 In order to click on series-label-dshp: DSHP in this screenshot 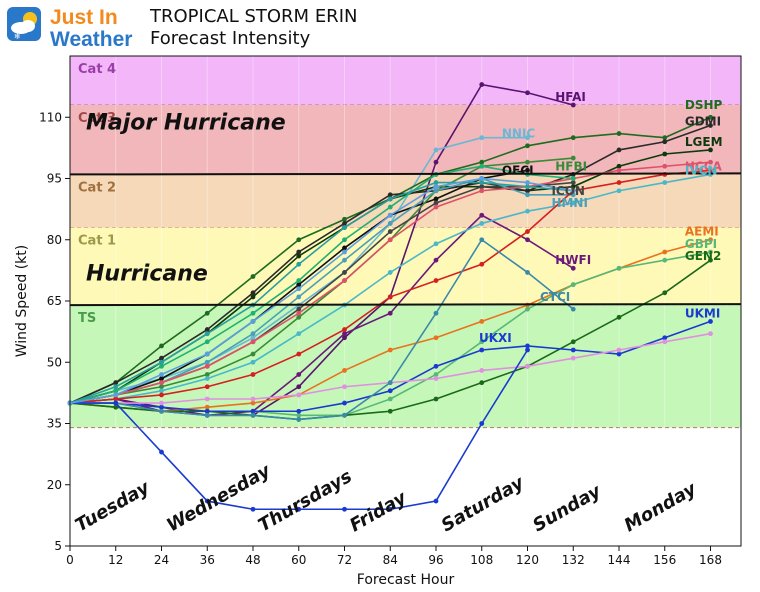, I will do `click(704, 105)`.